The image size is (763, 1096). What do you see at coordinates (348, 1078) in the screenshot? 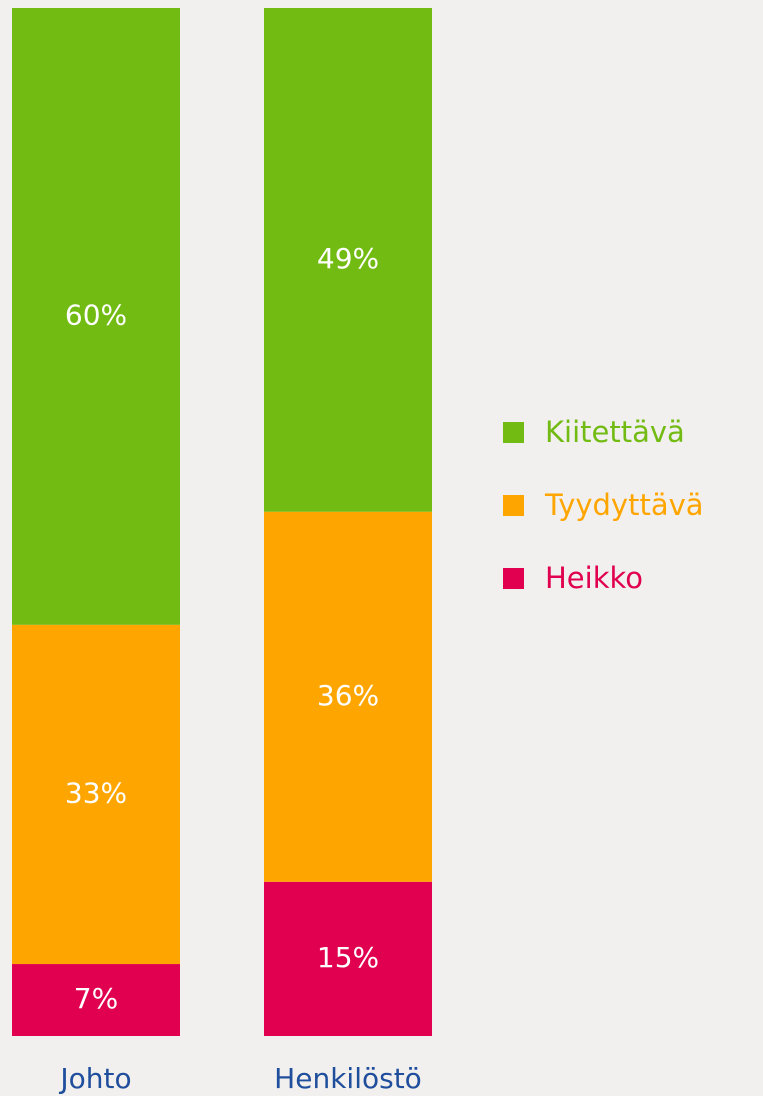
I see `x-tick-label: Henkilöstö` at bounding box center [348, 1078].